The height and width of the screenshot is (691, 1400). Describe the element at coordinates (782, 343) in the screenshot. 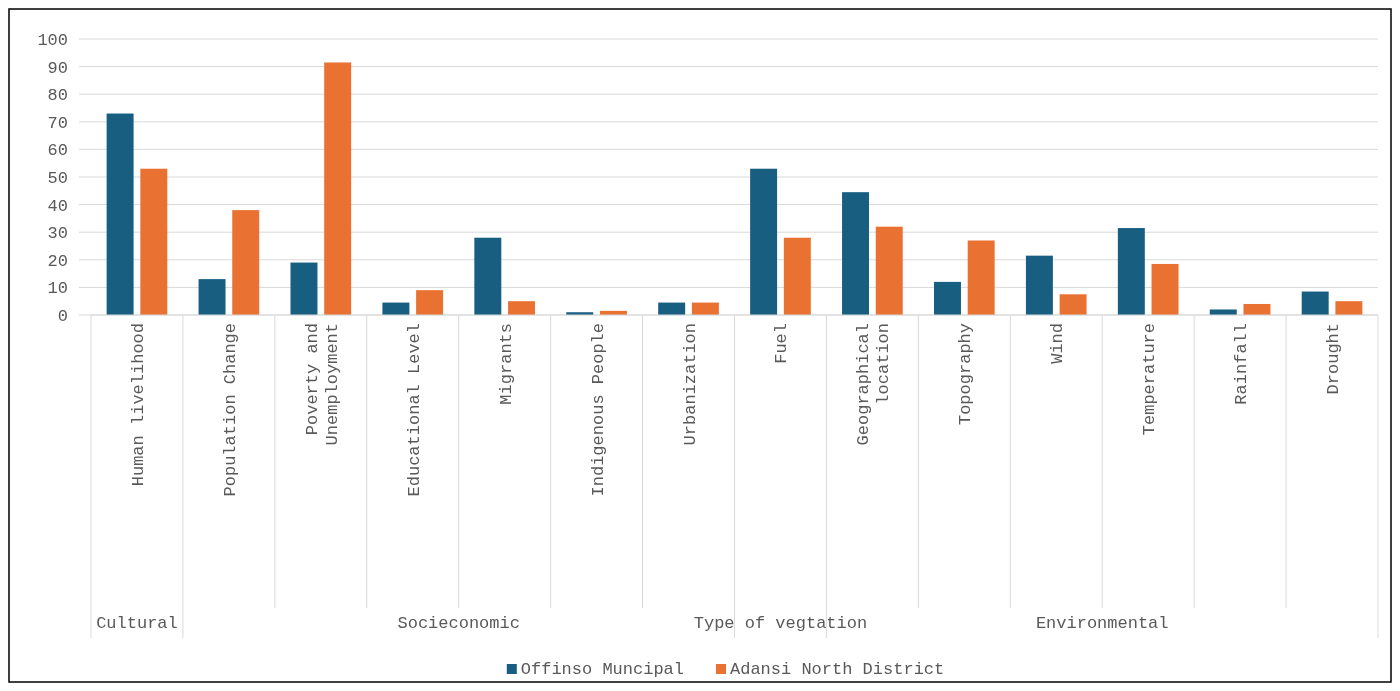

I see `x-tick-label: Fuel` at that location.